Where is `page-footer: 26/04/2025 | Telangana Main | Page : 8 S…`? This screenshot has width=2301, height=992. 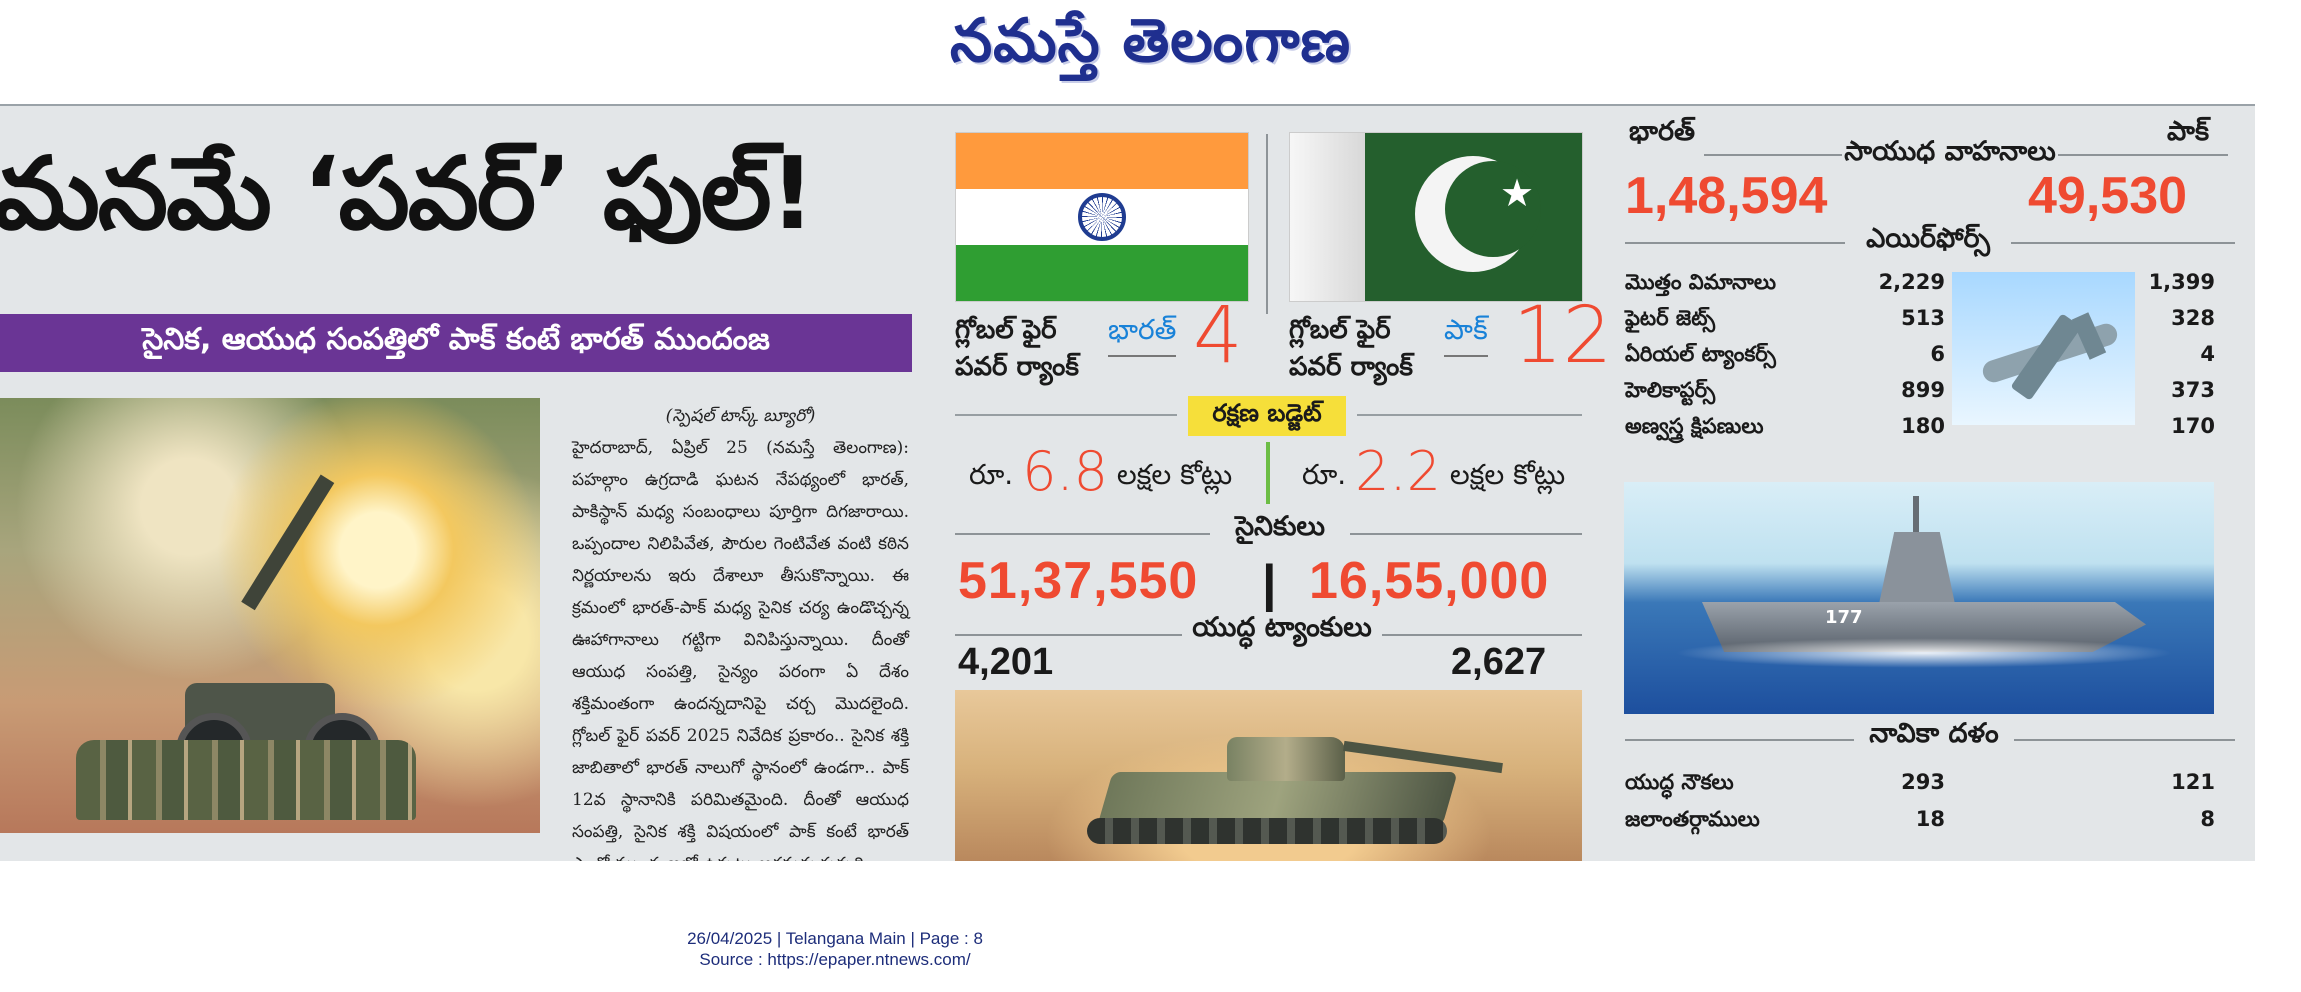
page-footer: 26/04/2025 | Telangana Main | Page : 8 S… is located at coordinates (835, 949).